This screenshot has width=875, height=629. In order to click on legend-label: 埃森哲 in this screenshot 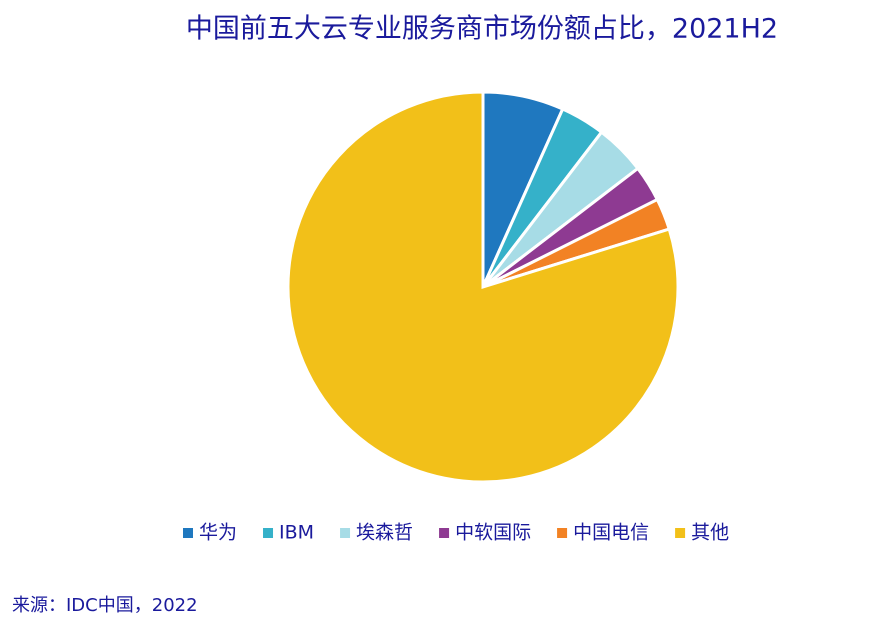, I will do `click(384, 533)`.